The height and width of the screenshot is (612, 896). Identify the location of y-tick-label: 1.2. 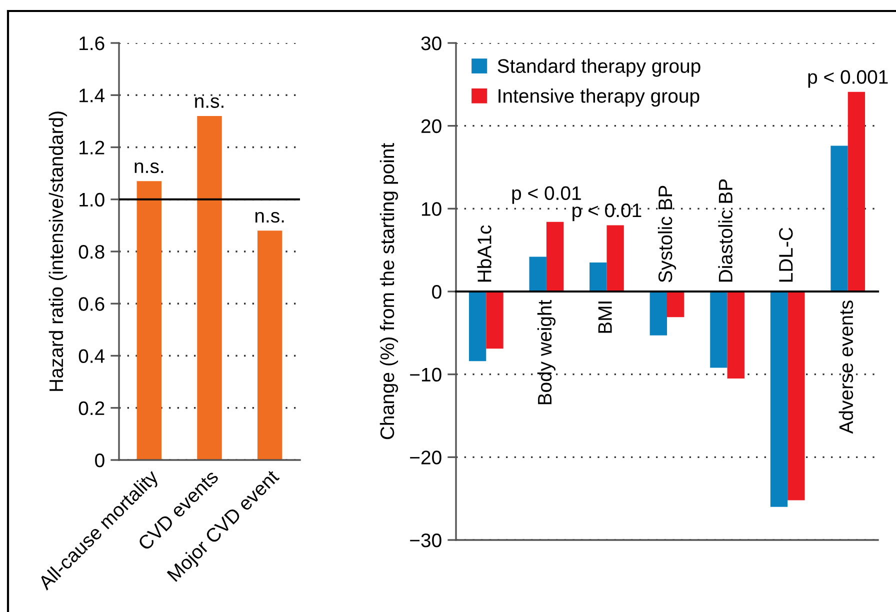
(92, 147).